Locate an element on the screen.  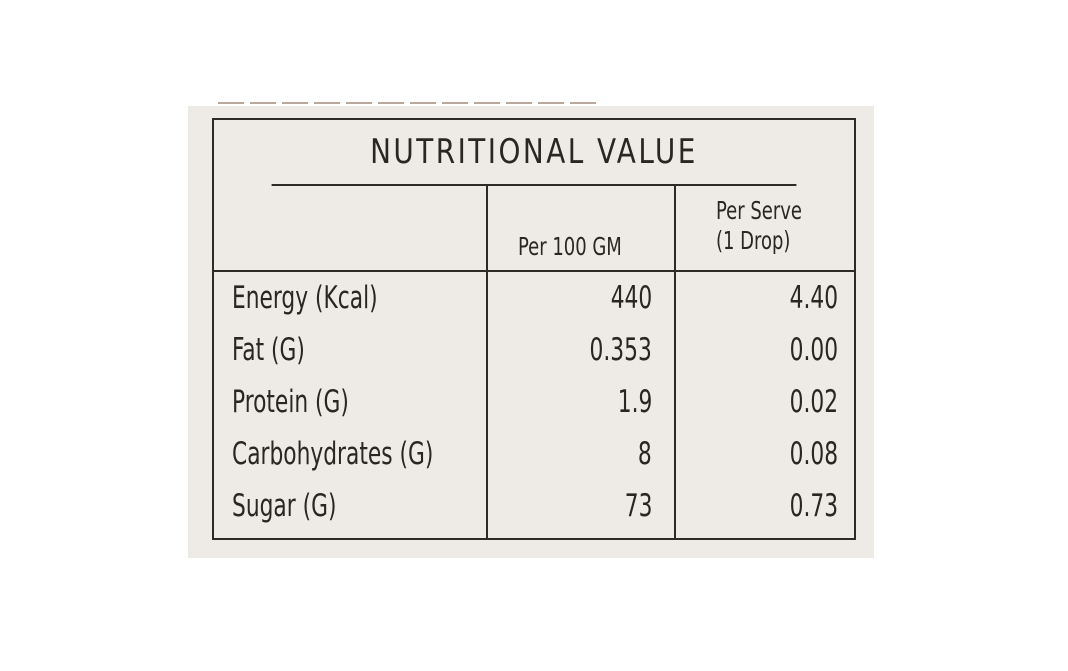
row-value-per-100: 440 is located at coordinates (631, 298).